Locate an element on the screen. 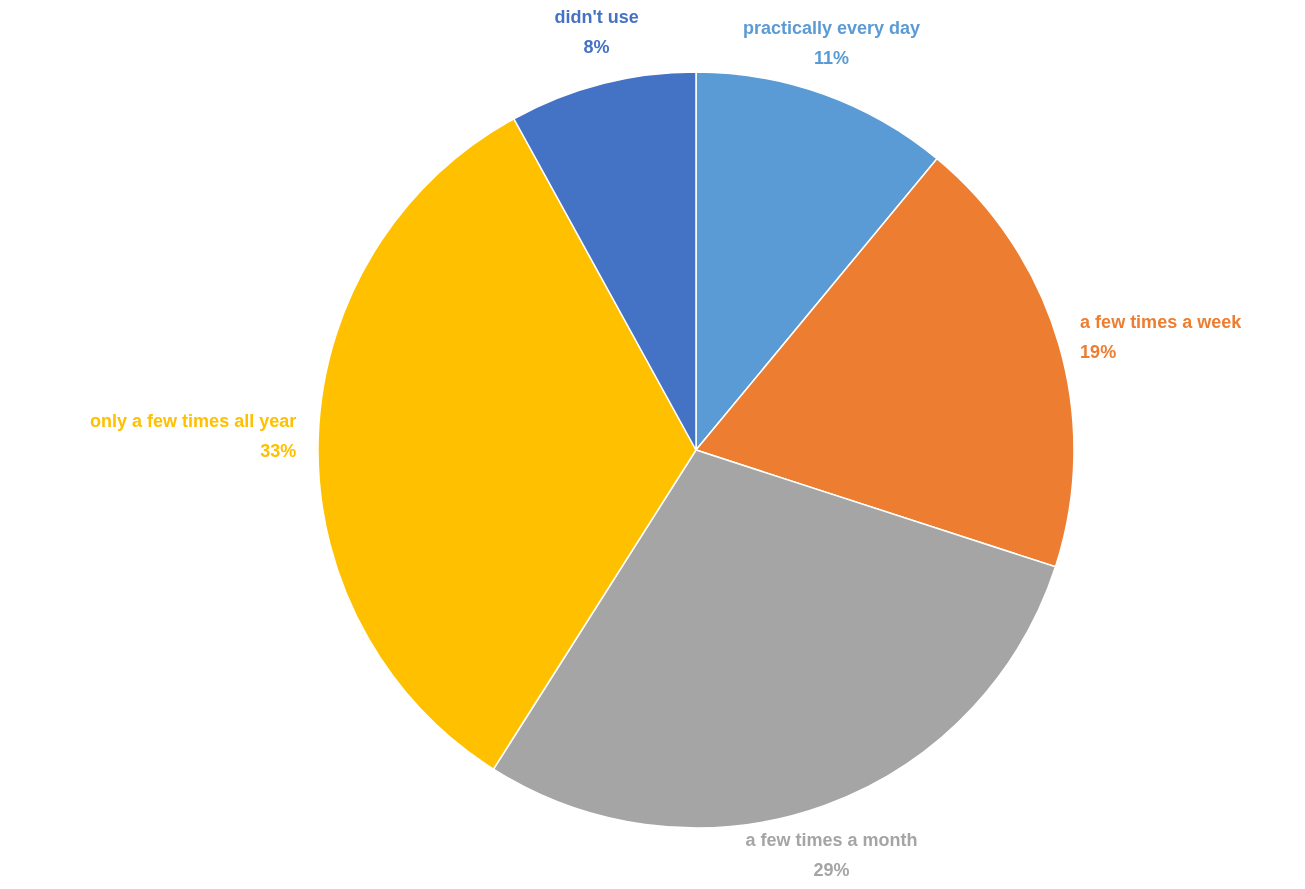 The height and width of the screenshot is (889, 1305). data-label: 19% is located at coordinates (1098, 352).